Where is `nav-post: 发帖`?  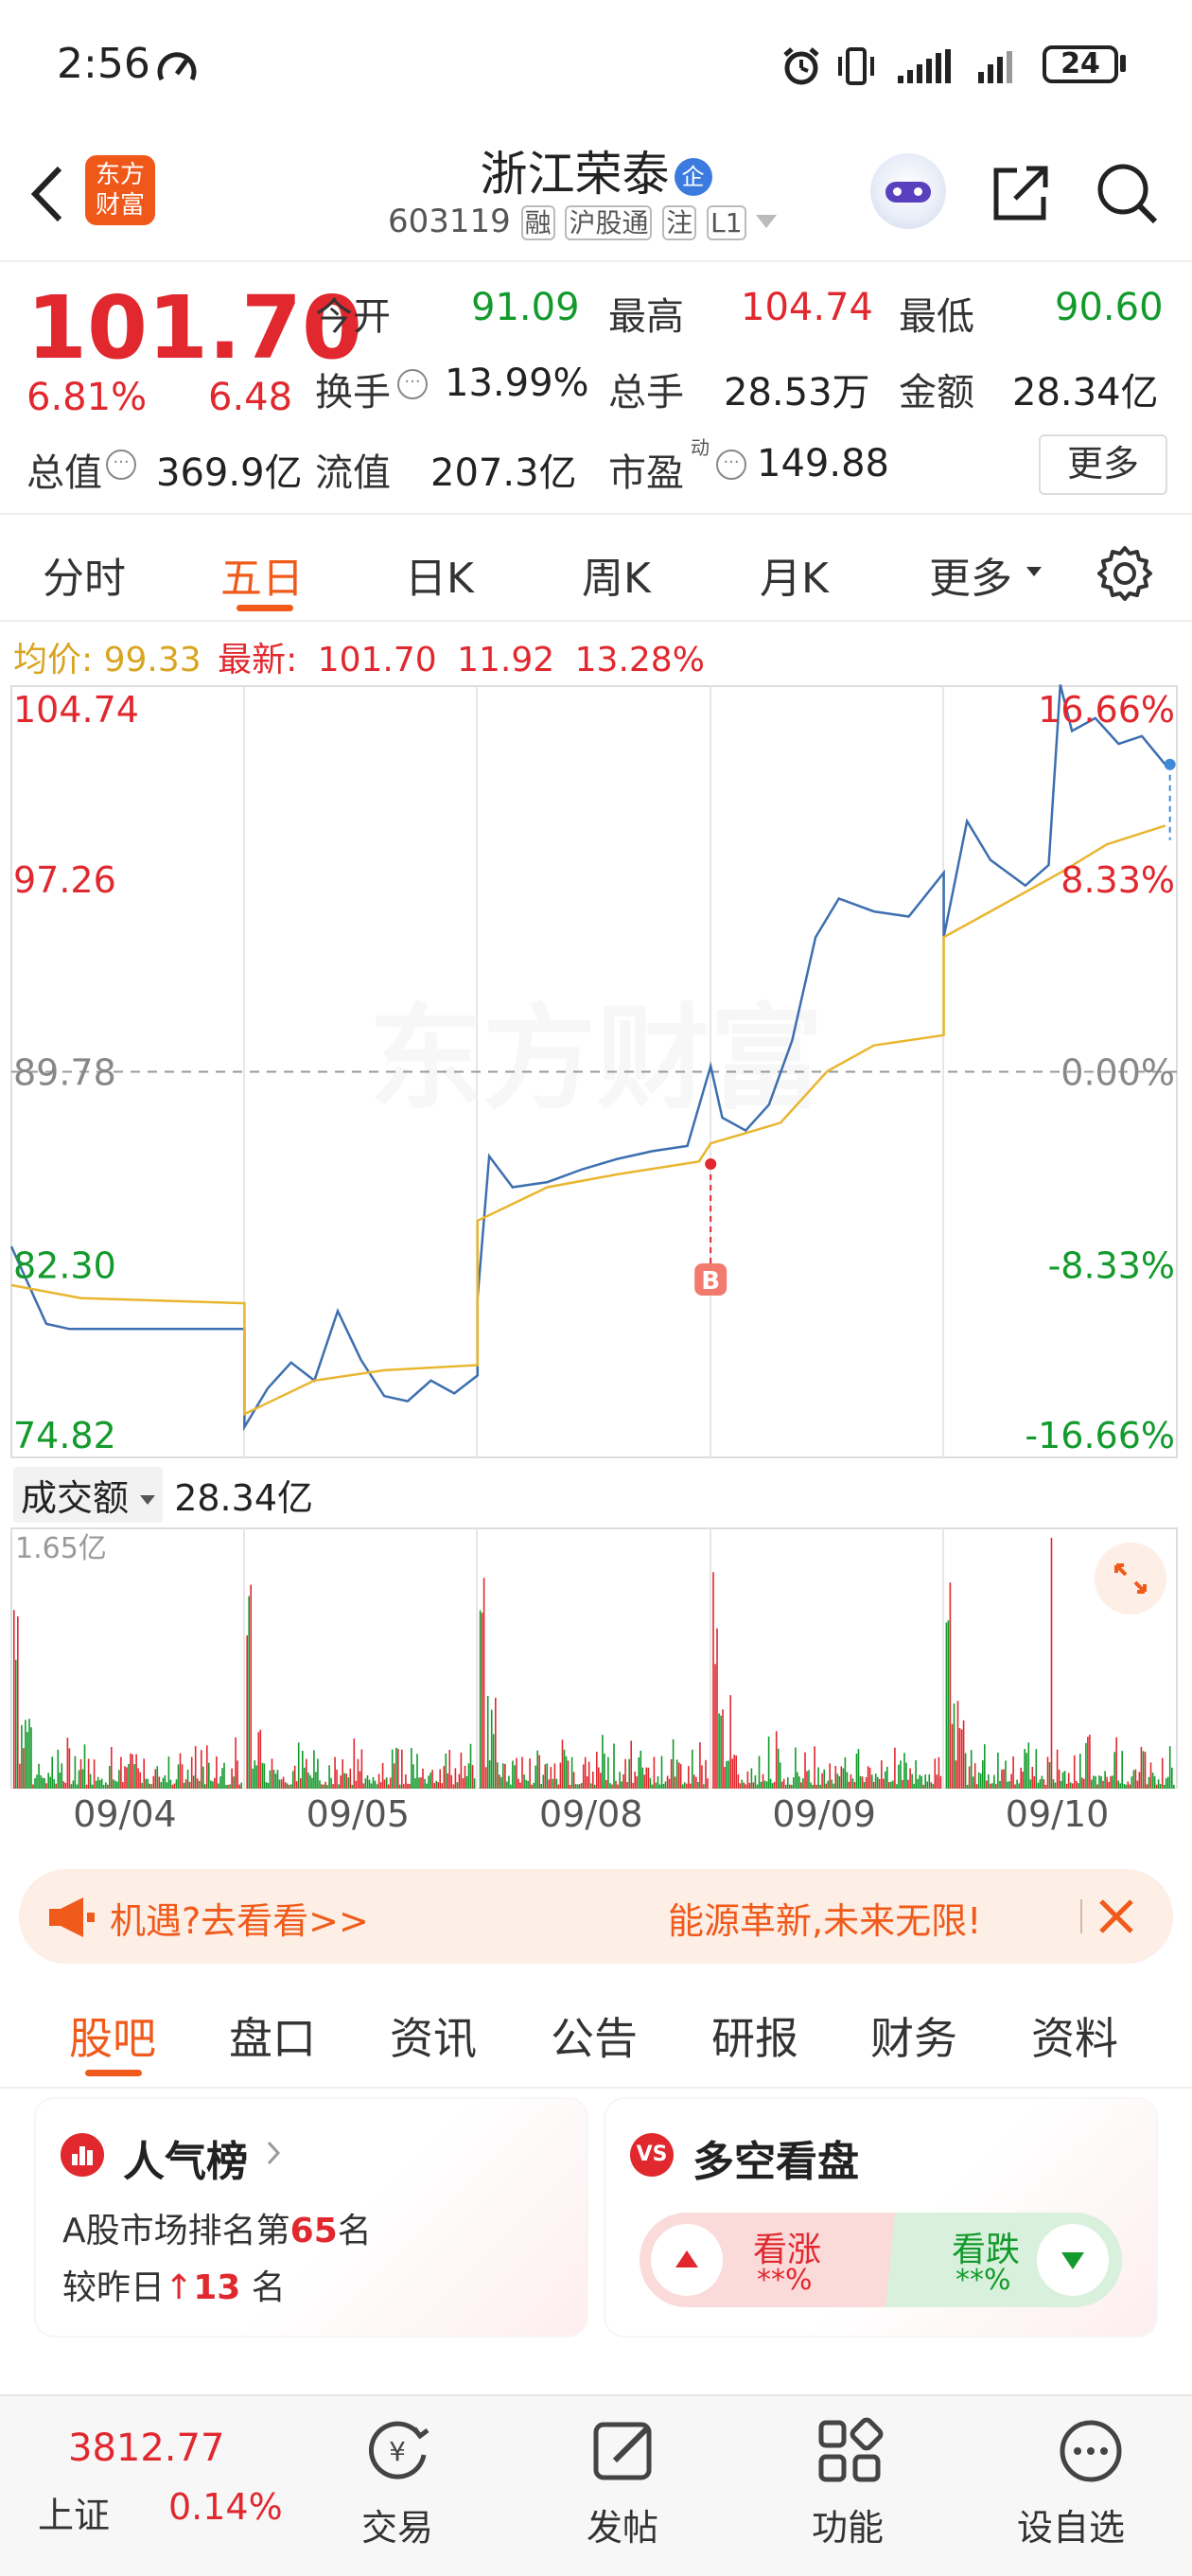
nav-post: 发帖 is located at coordinates (624, 2486).